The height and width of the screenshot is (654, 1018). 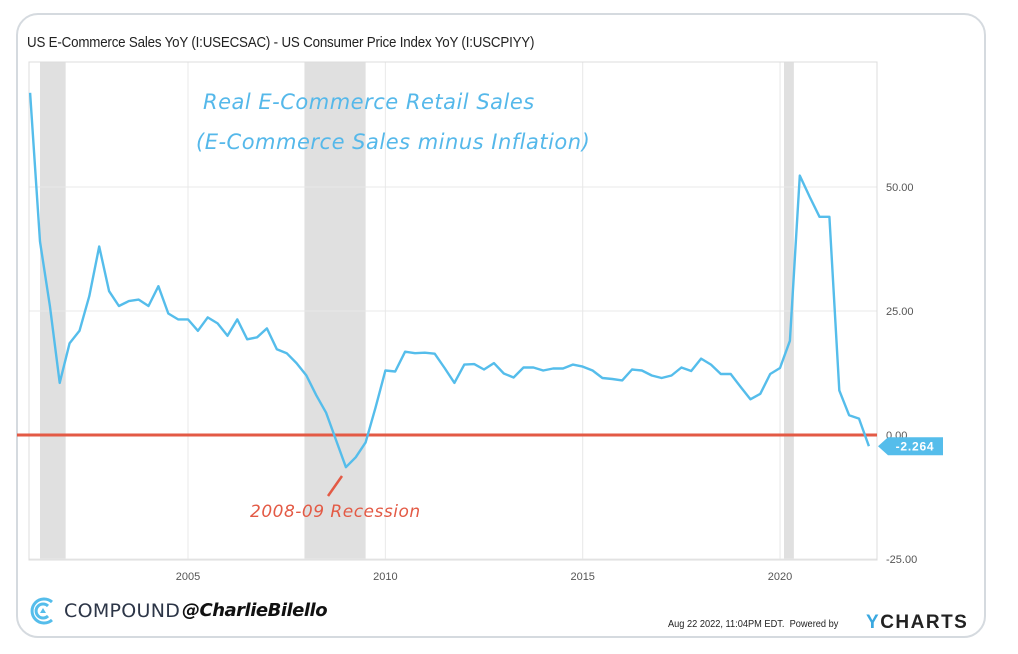 What do you see at coordinates (582, 577) in the screenshot?
I see `x-tick-label: 2015` at bounding box center [582, 577].